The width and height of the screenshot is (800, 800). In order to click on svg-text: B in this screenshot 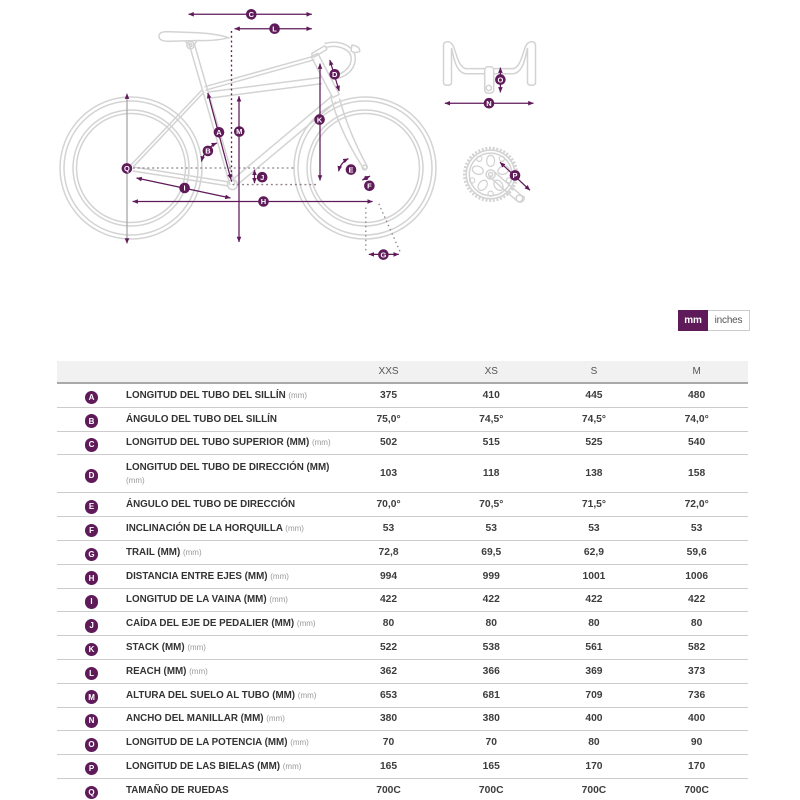, I will do `click(208, 151)`.